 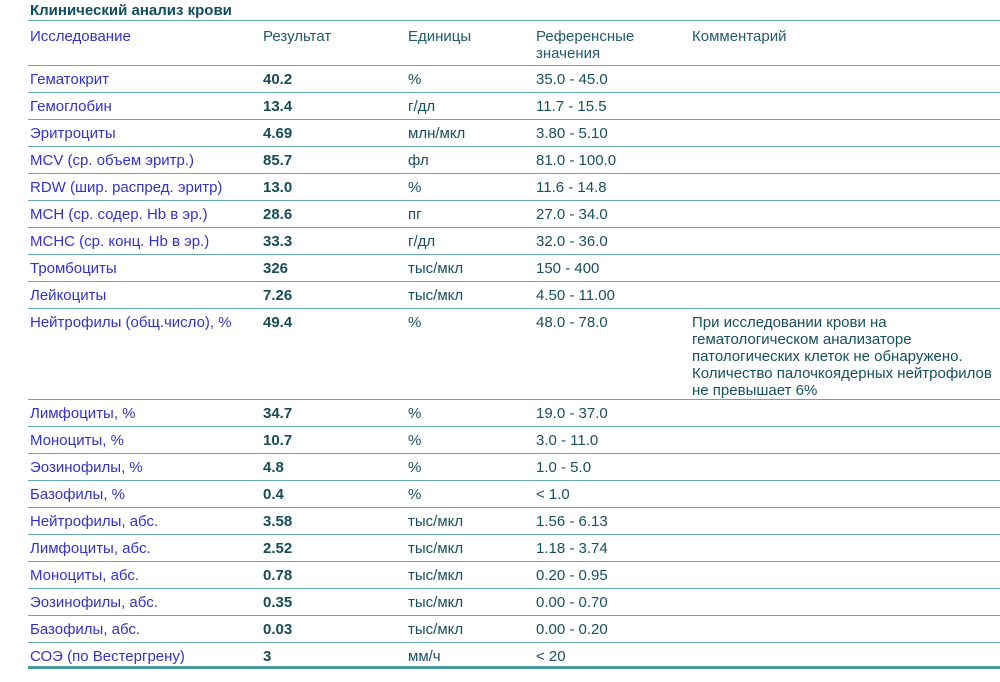 What do you see at coordinates (514, 629) in the screenshot?
I see `table-row: Базофилы, абс. 0.03 тыс/мкл 0.00 - 0.20` at bounding box center [514, 629].